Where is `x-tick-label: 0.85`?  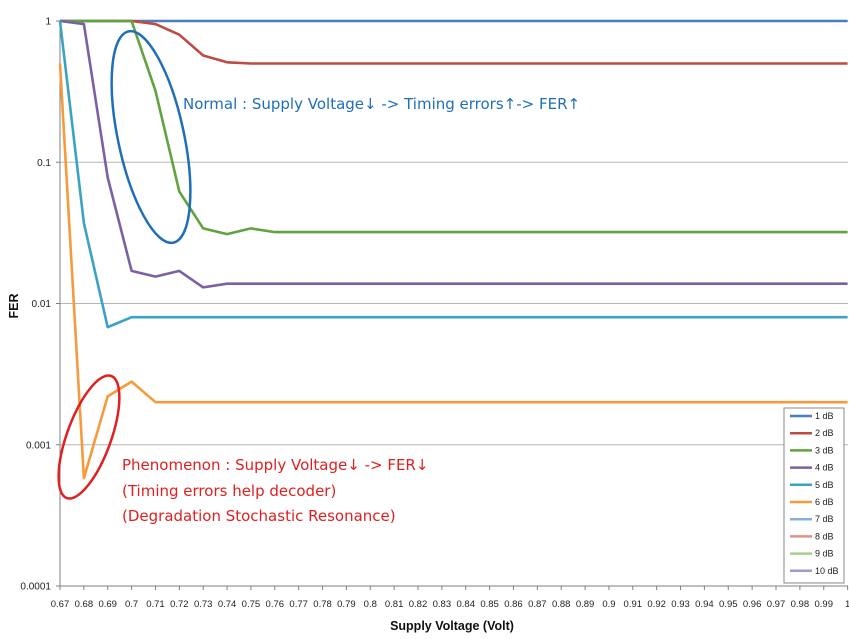 x-tick-label: 0.85 is located at coordinates (489, 604).